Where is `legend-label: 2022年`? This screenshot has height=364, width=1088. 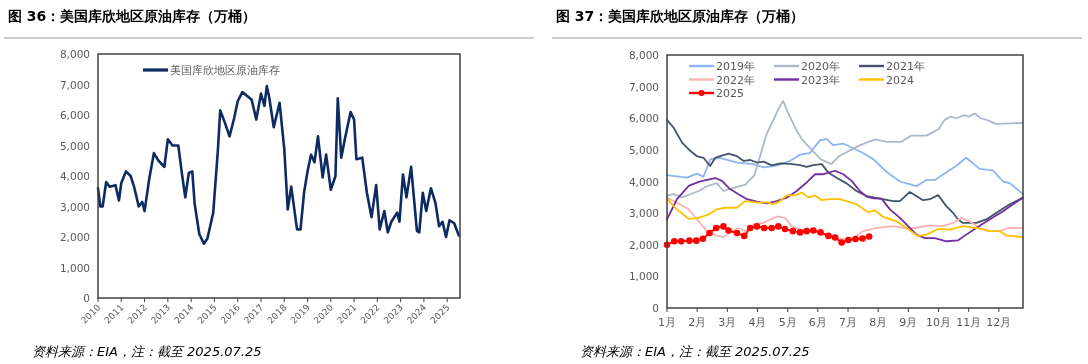 legend-label: 2022年 is located at coordinates (735, 80).